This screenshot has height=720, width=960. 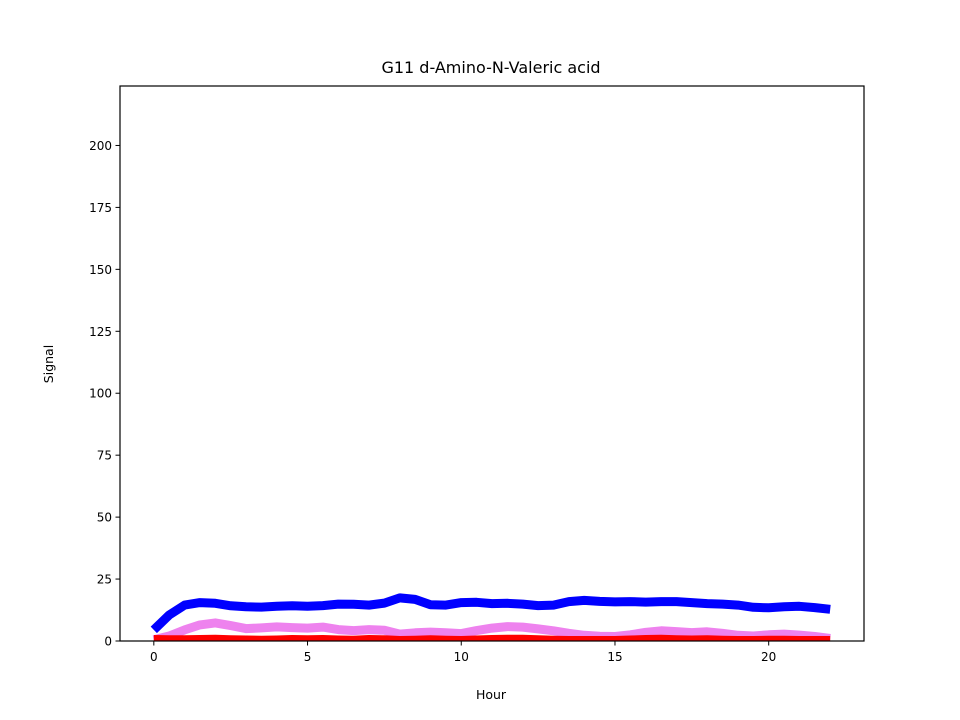 What do you see at coordinates (100, 394) in the screenshot?
I see `y-tick-label: 100` at bounding box center [100, 394].